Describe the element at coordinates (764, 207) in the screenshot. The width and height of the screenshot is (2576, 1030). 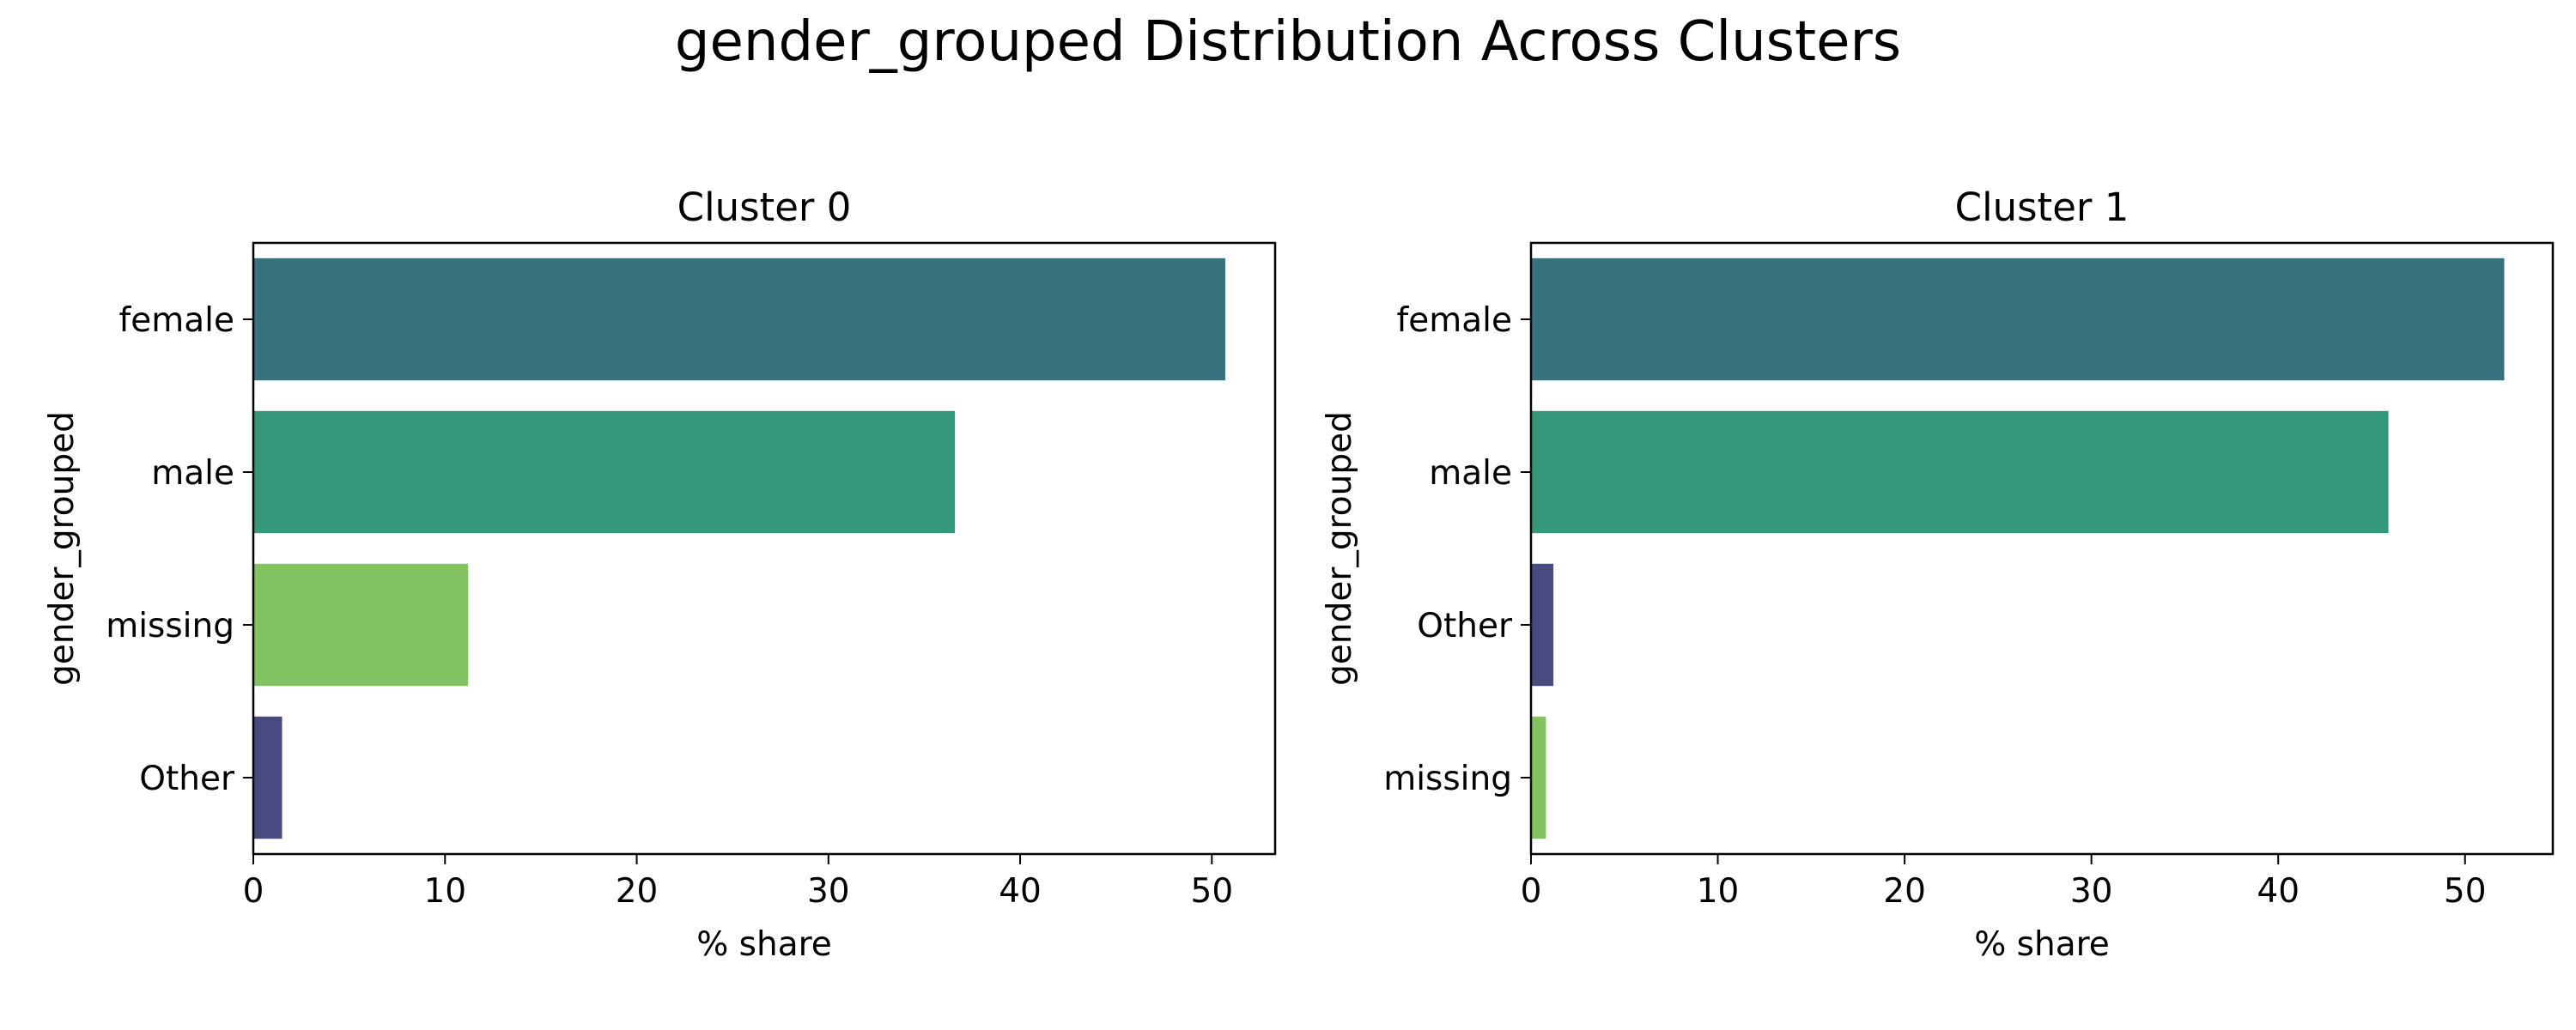
I see `panel-title: Cluster 0` at that location.